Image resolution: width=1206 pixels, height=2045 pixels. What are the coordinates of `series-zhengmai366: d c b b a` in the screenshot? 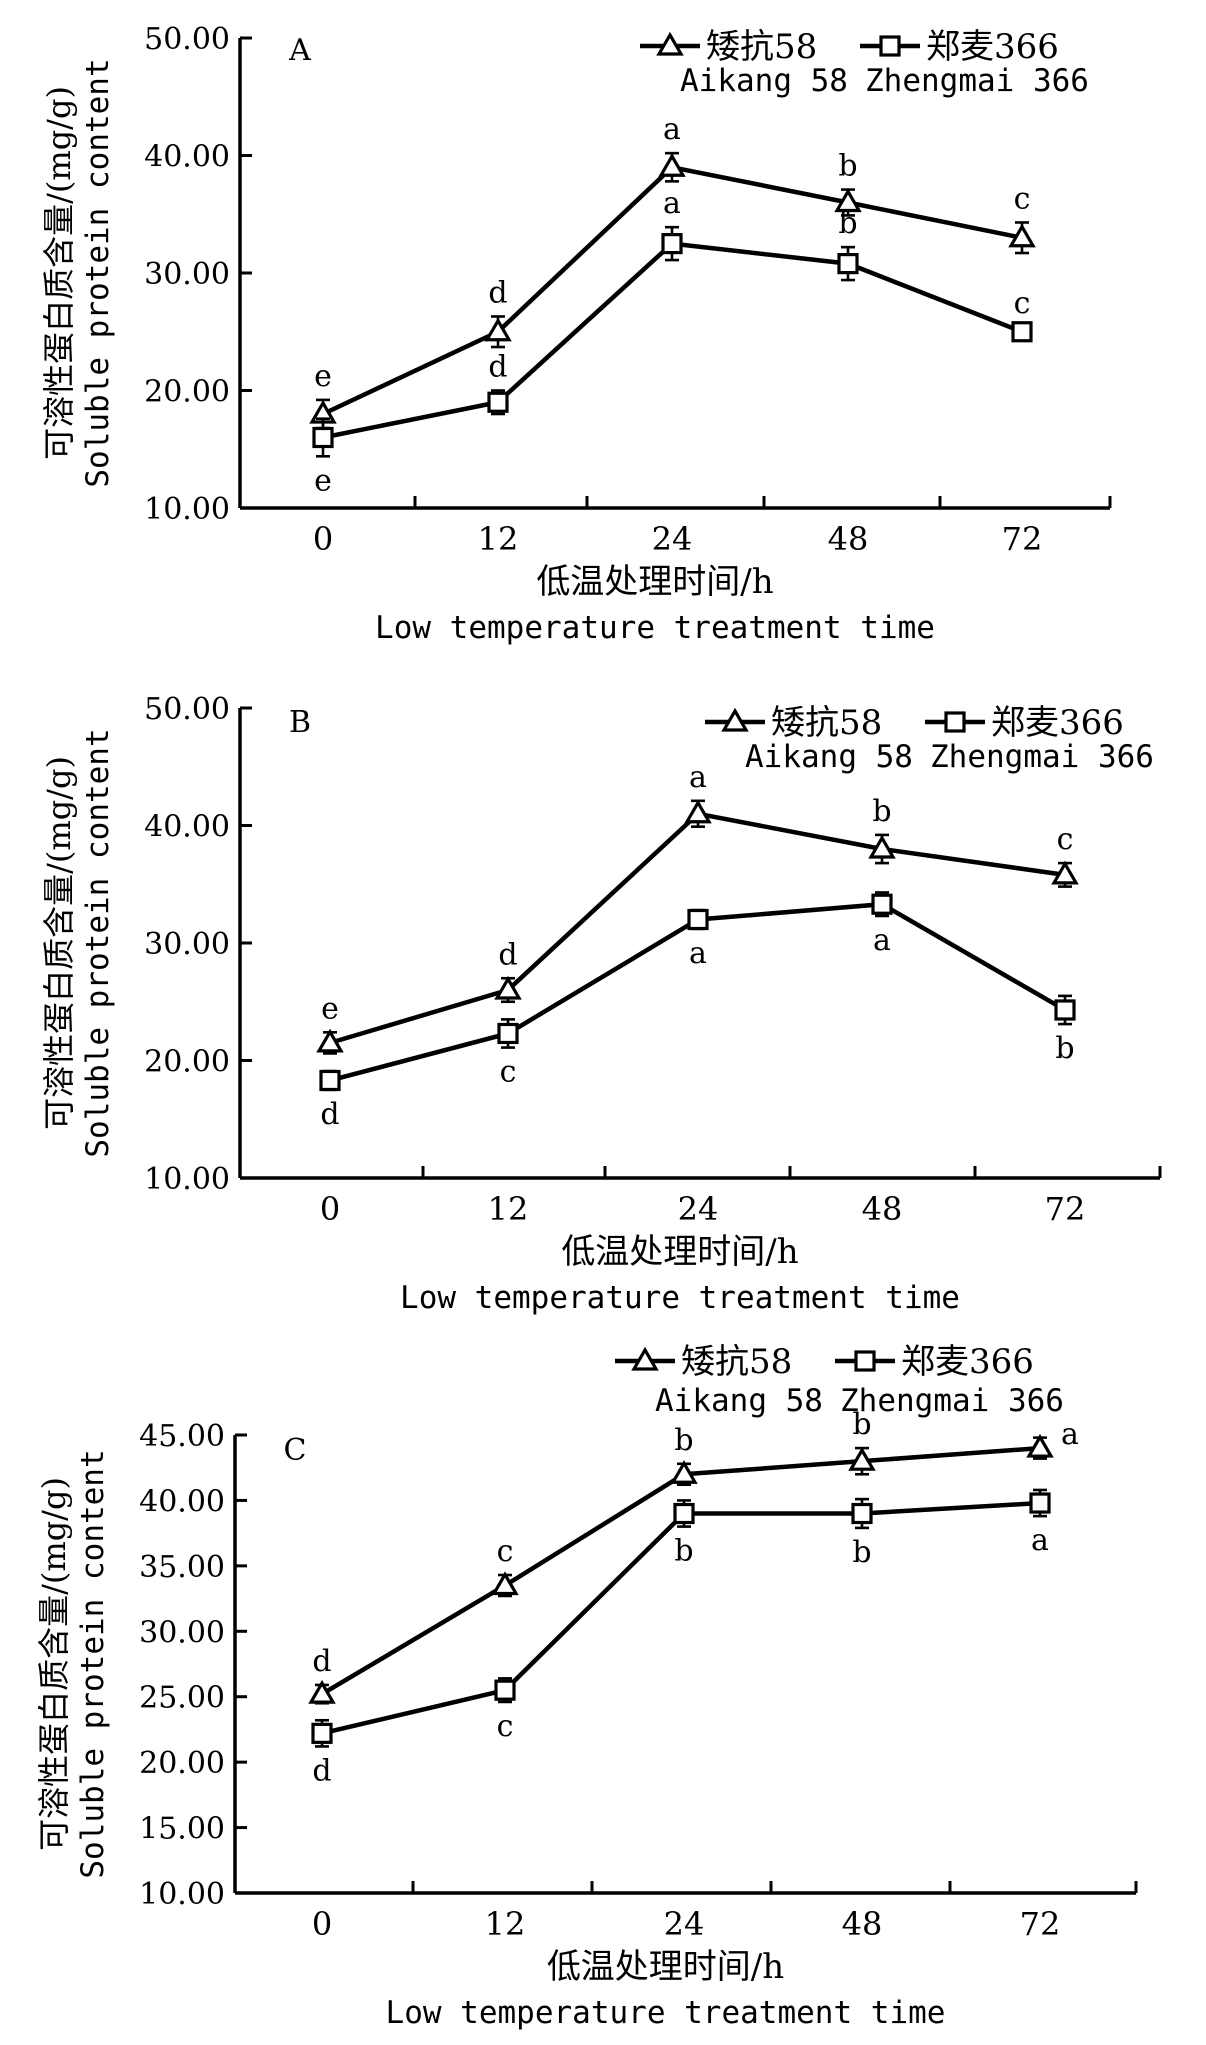 It's located at (681, 1638).